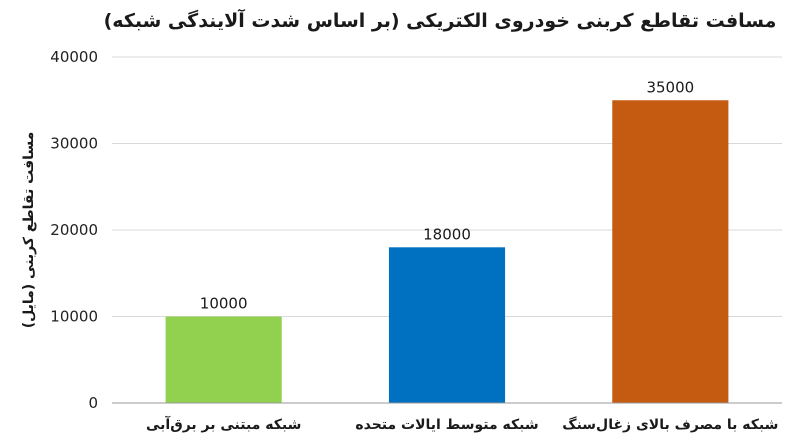 The height and width of the screenshot is (447, 800). What do you see at coordinates (670, 424) in the screenshot?
I see `x-tick-label: شبکه با مصرف بالای زغال‌سنگ` at bounding box center [670, 424].